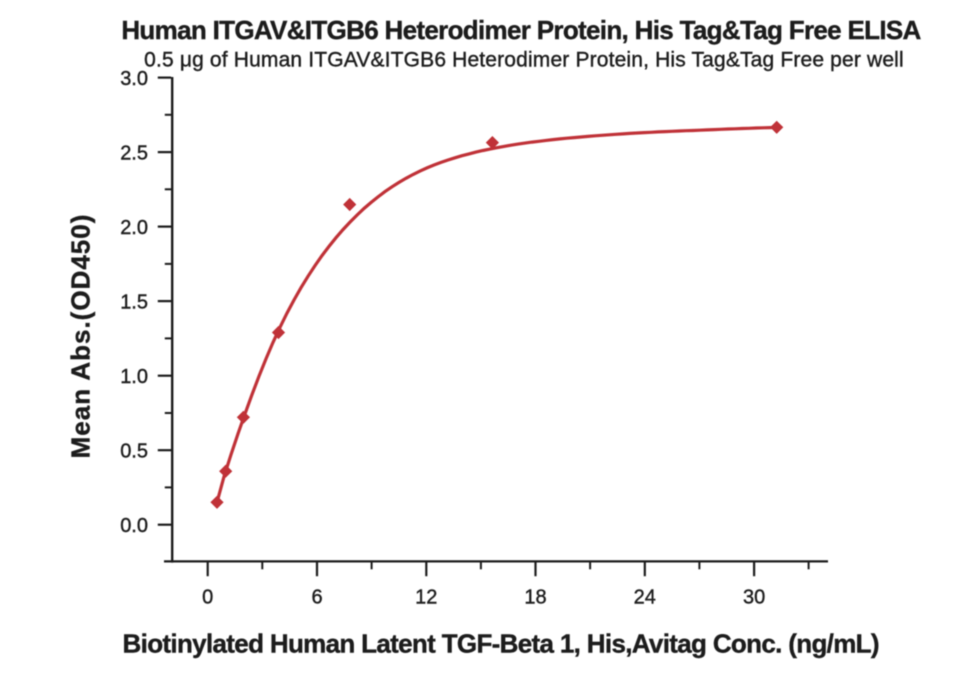 The image size is (960, 674). I want to click on svg-text: Mean Abs.(OD450), so click(81, 336).